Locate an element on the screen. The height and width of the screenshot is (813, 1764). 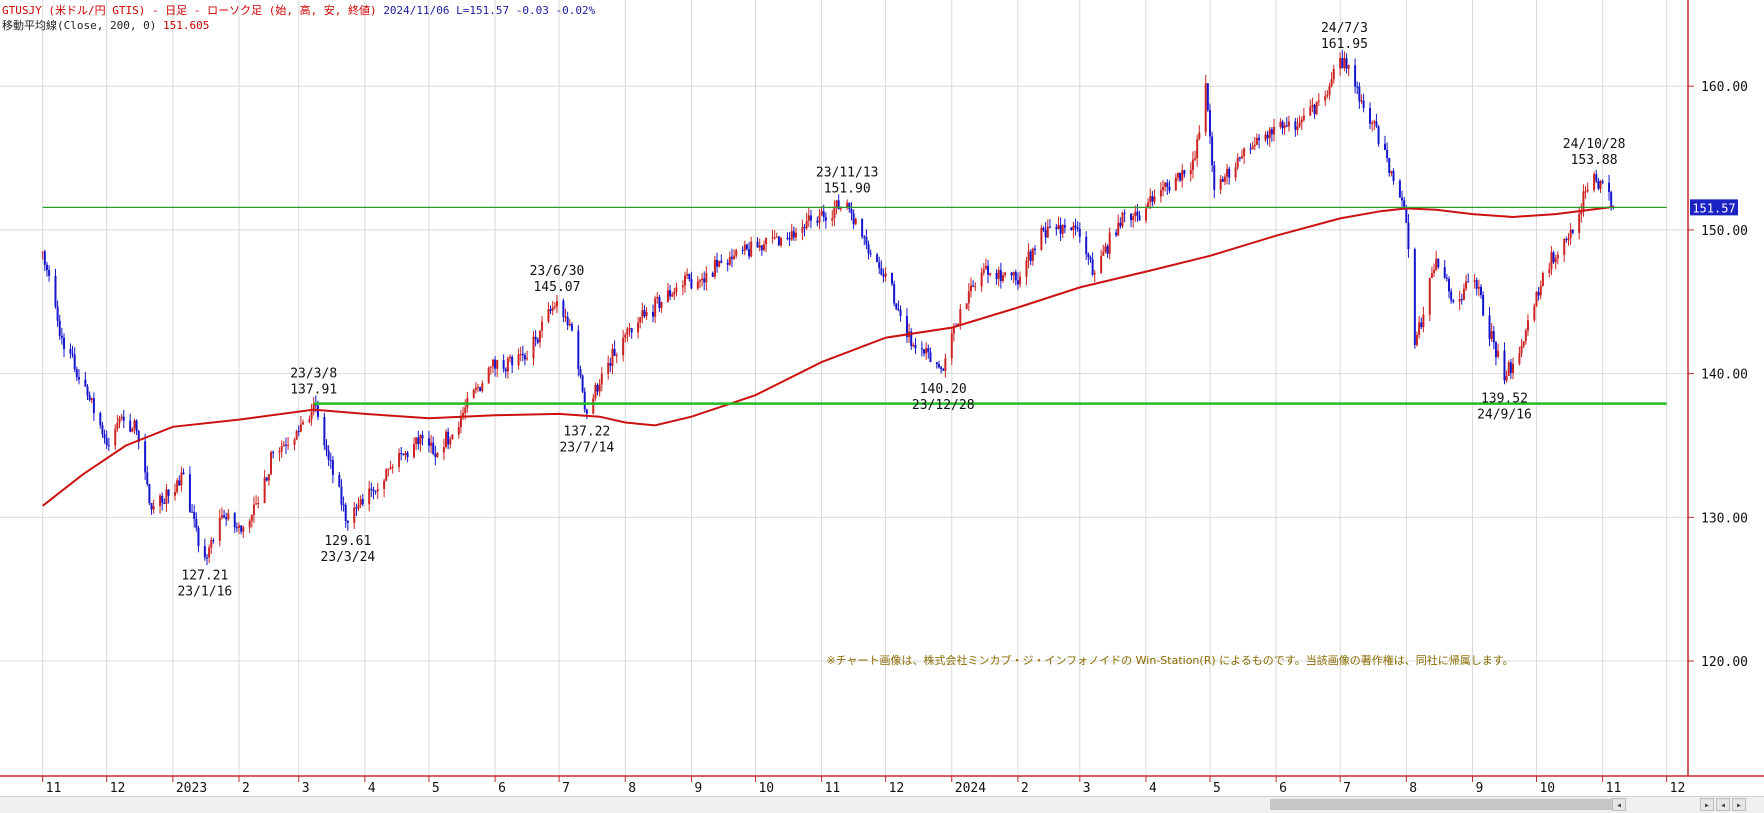
x-tick-label: 7 is located at coordinates (566, 788).